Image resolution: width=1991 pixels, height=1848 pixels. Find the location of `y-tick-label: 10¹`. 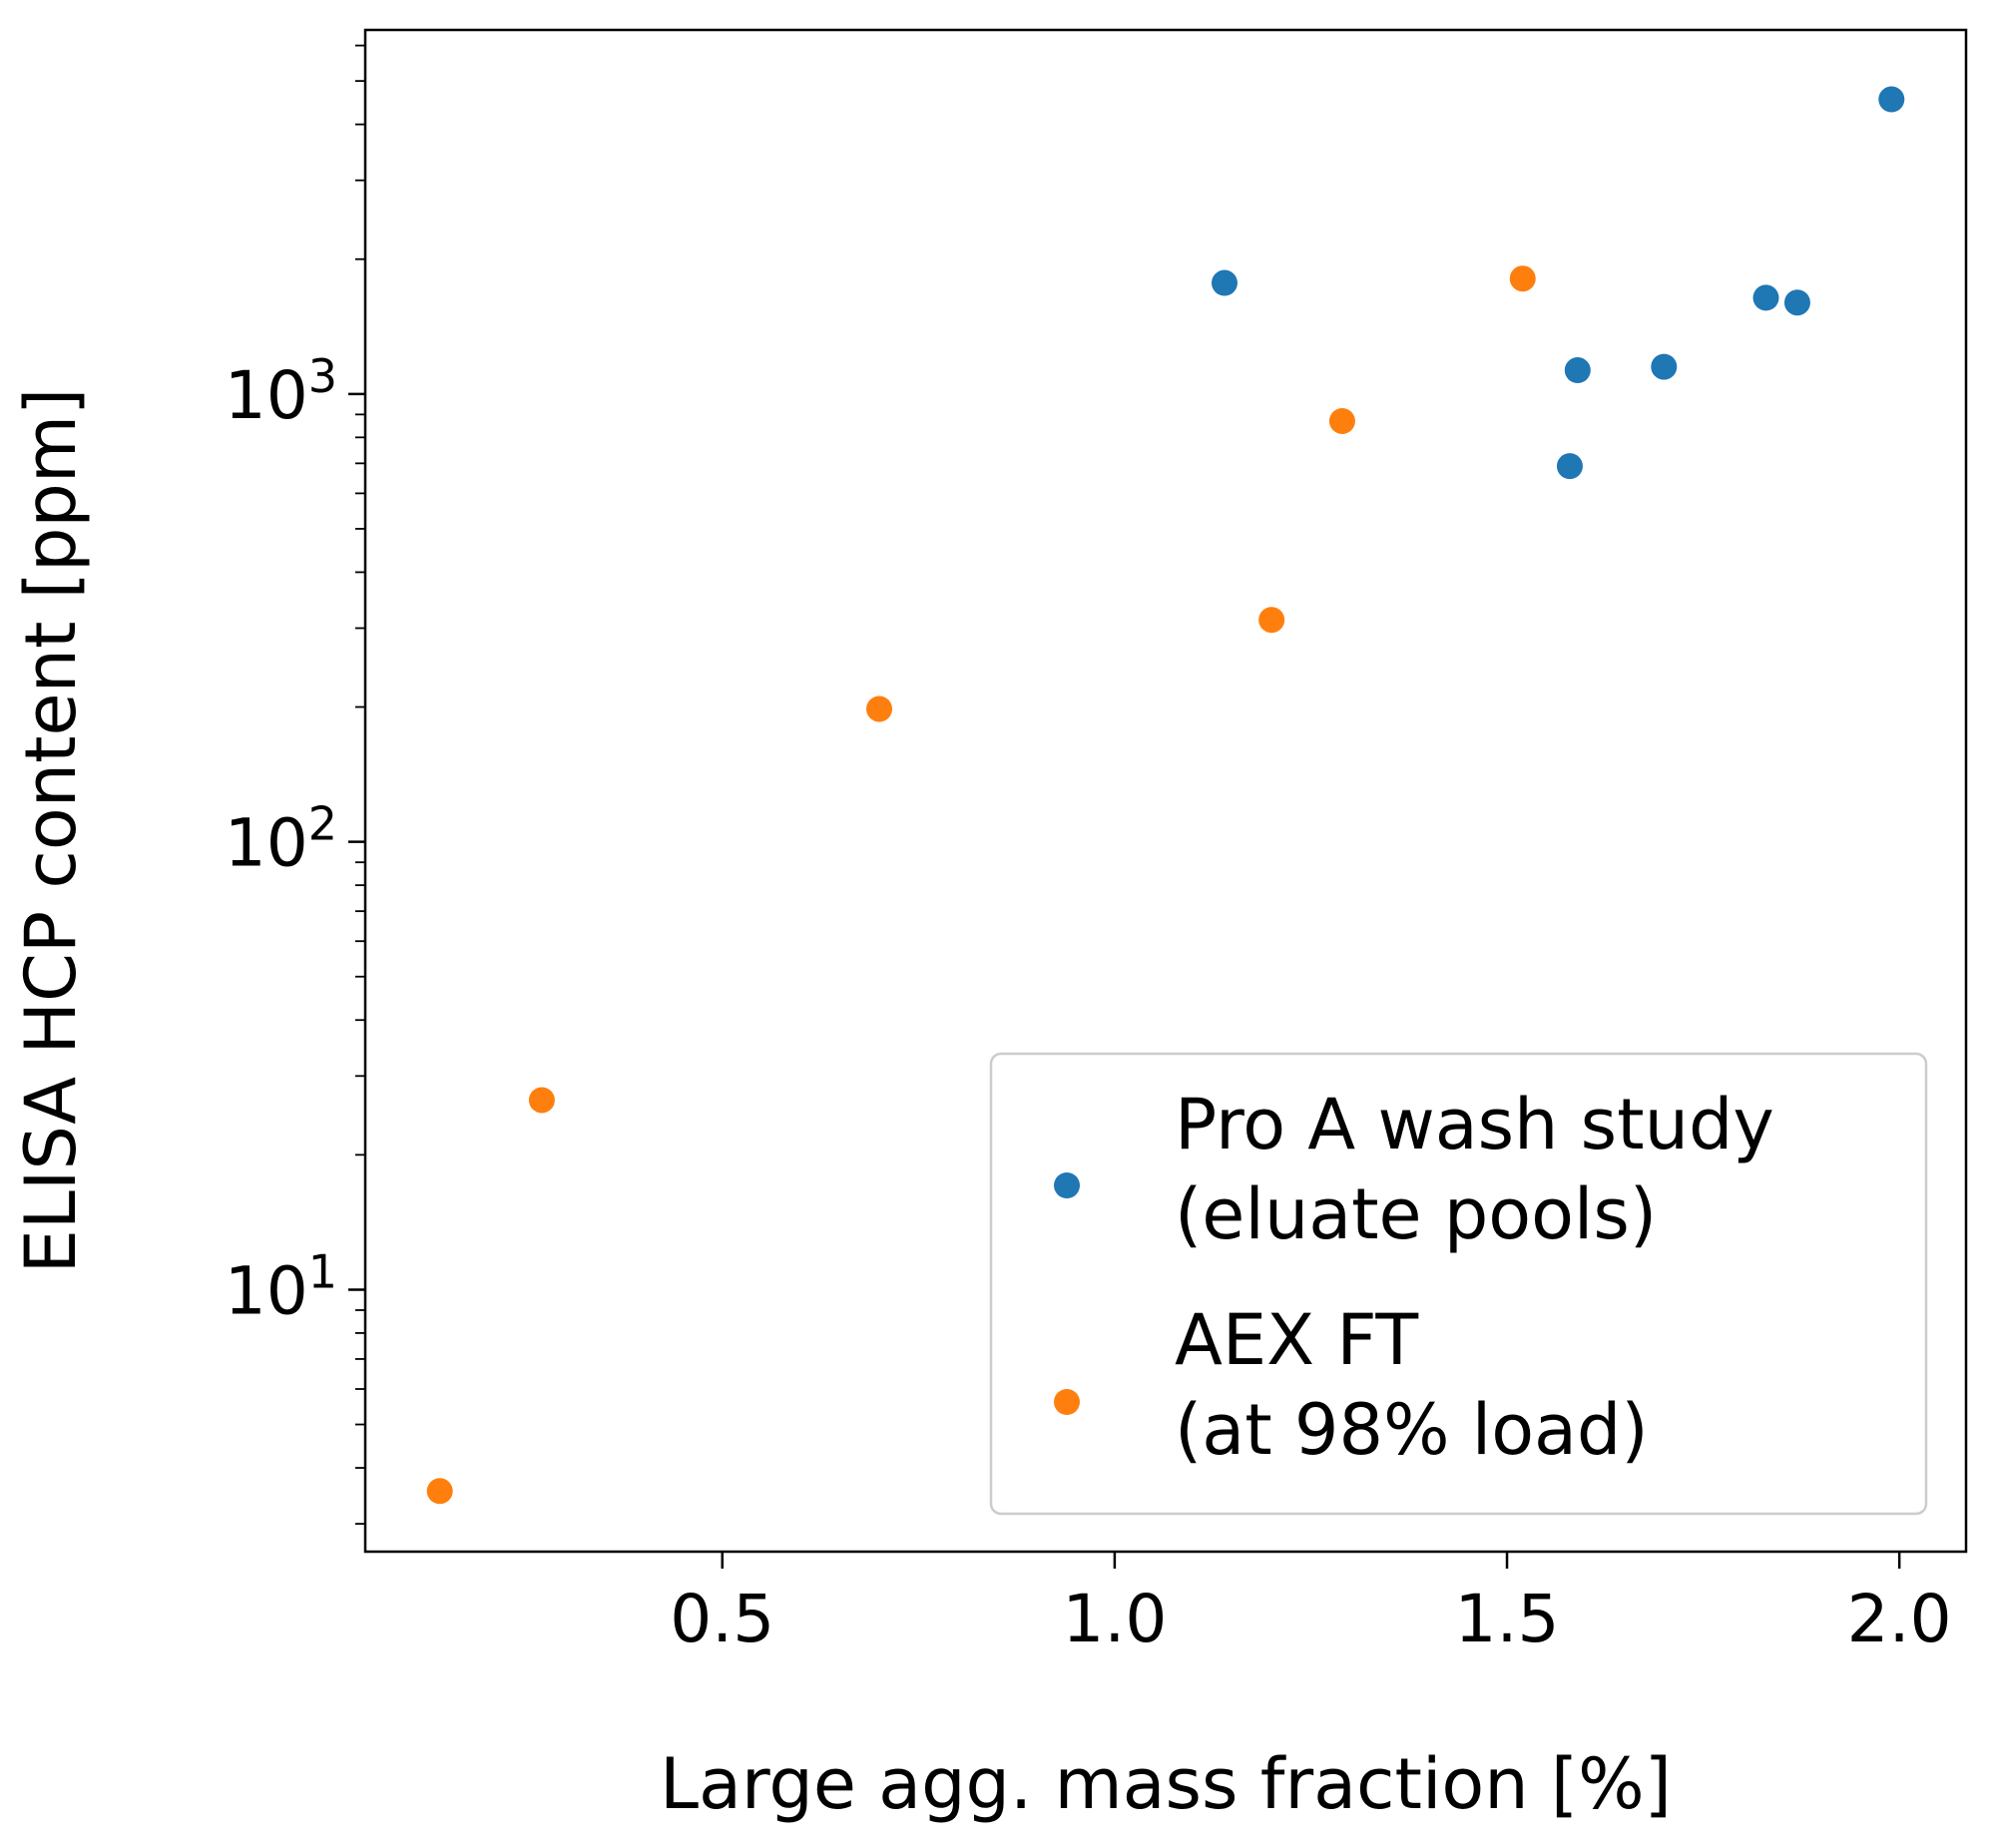

y-tick-label: 10¹ is located at coordinates (281, 1286).